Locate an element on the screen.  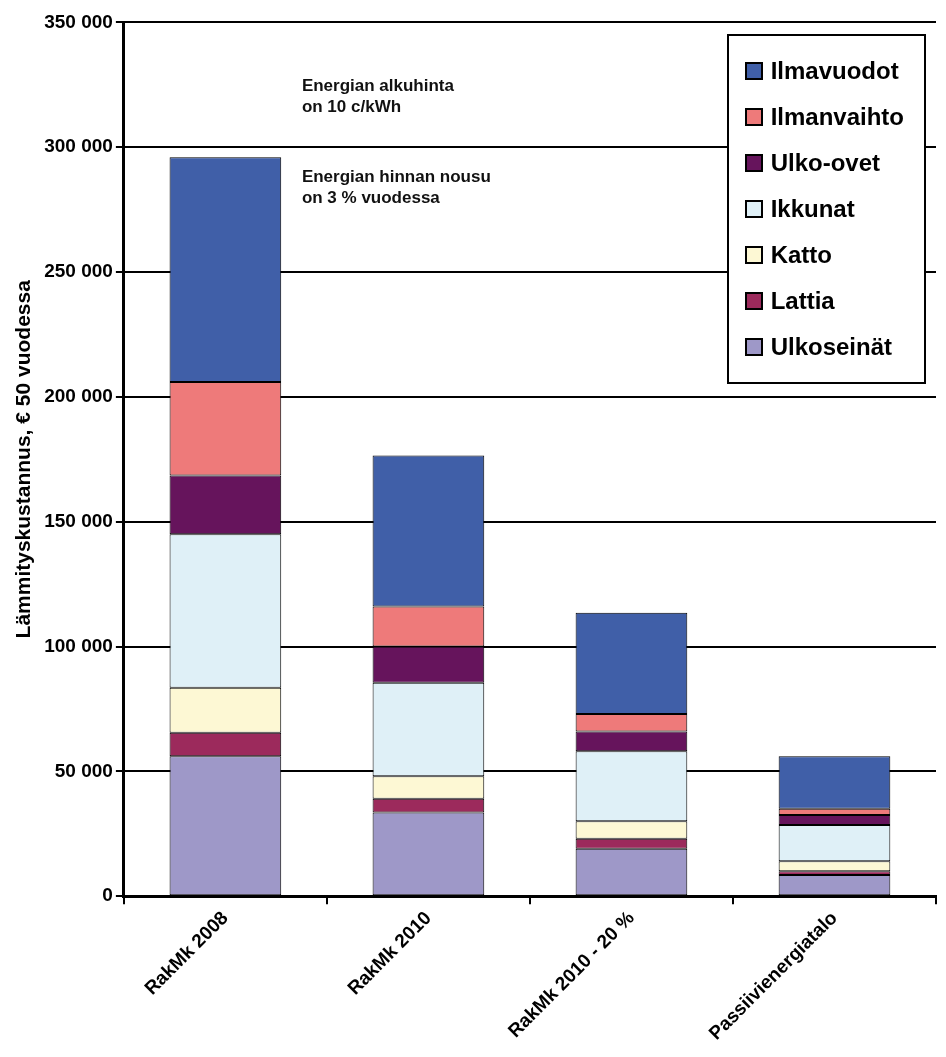
legend-label: Ulkoseinät is located at coordinates (831, 347).